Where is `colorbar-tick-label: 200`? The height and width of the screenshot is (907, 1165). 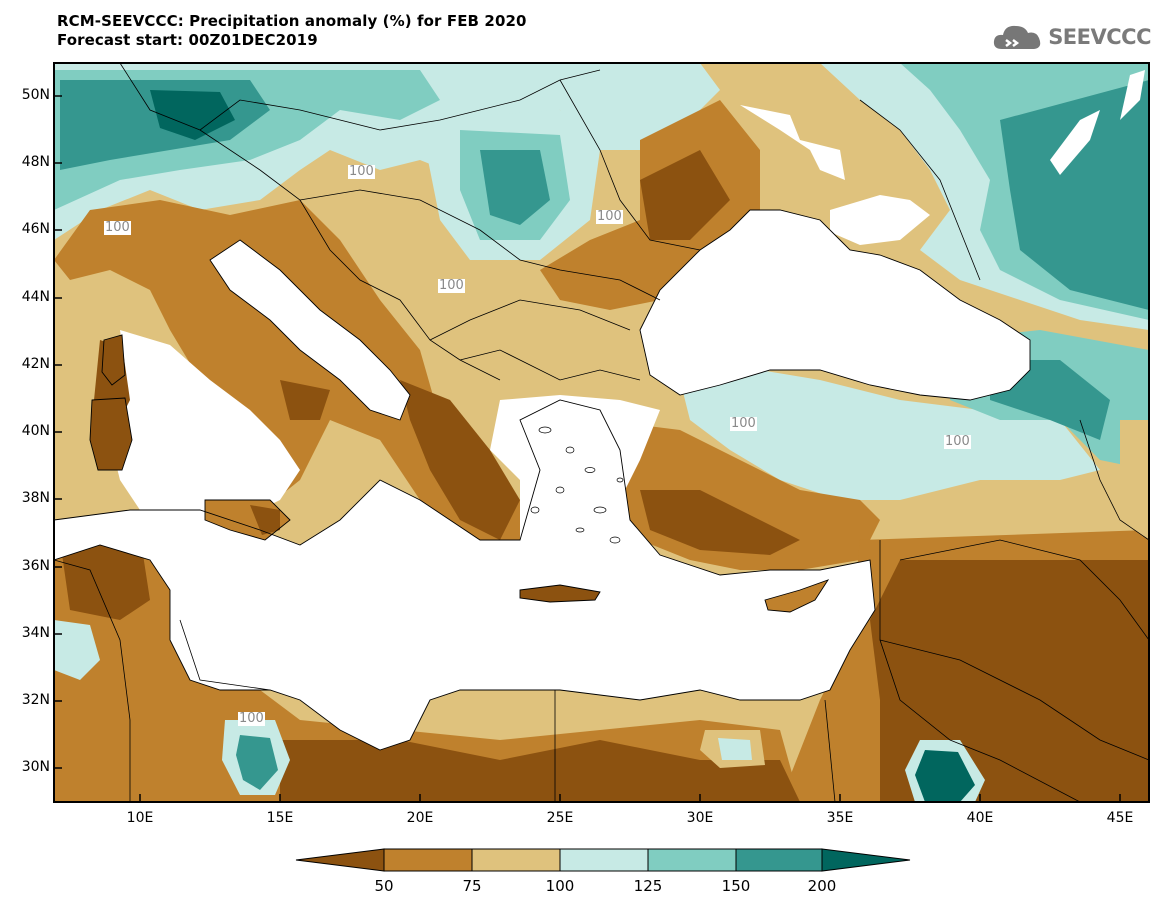
colorbar-tick-label: 200 is located at coordinates (822, 886).